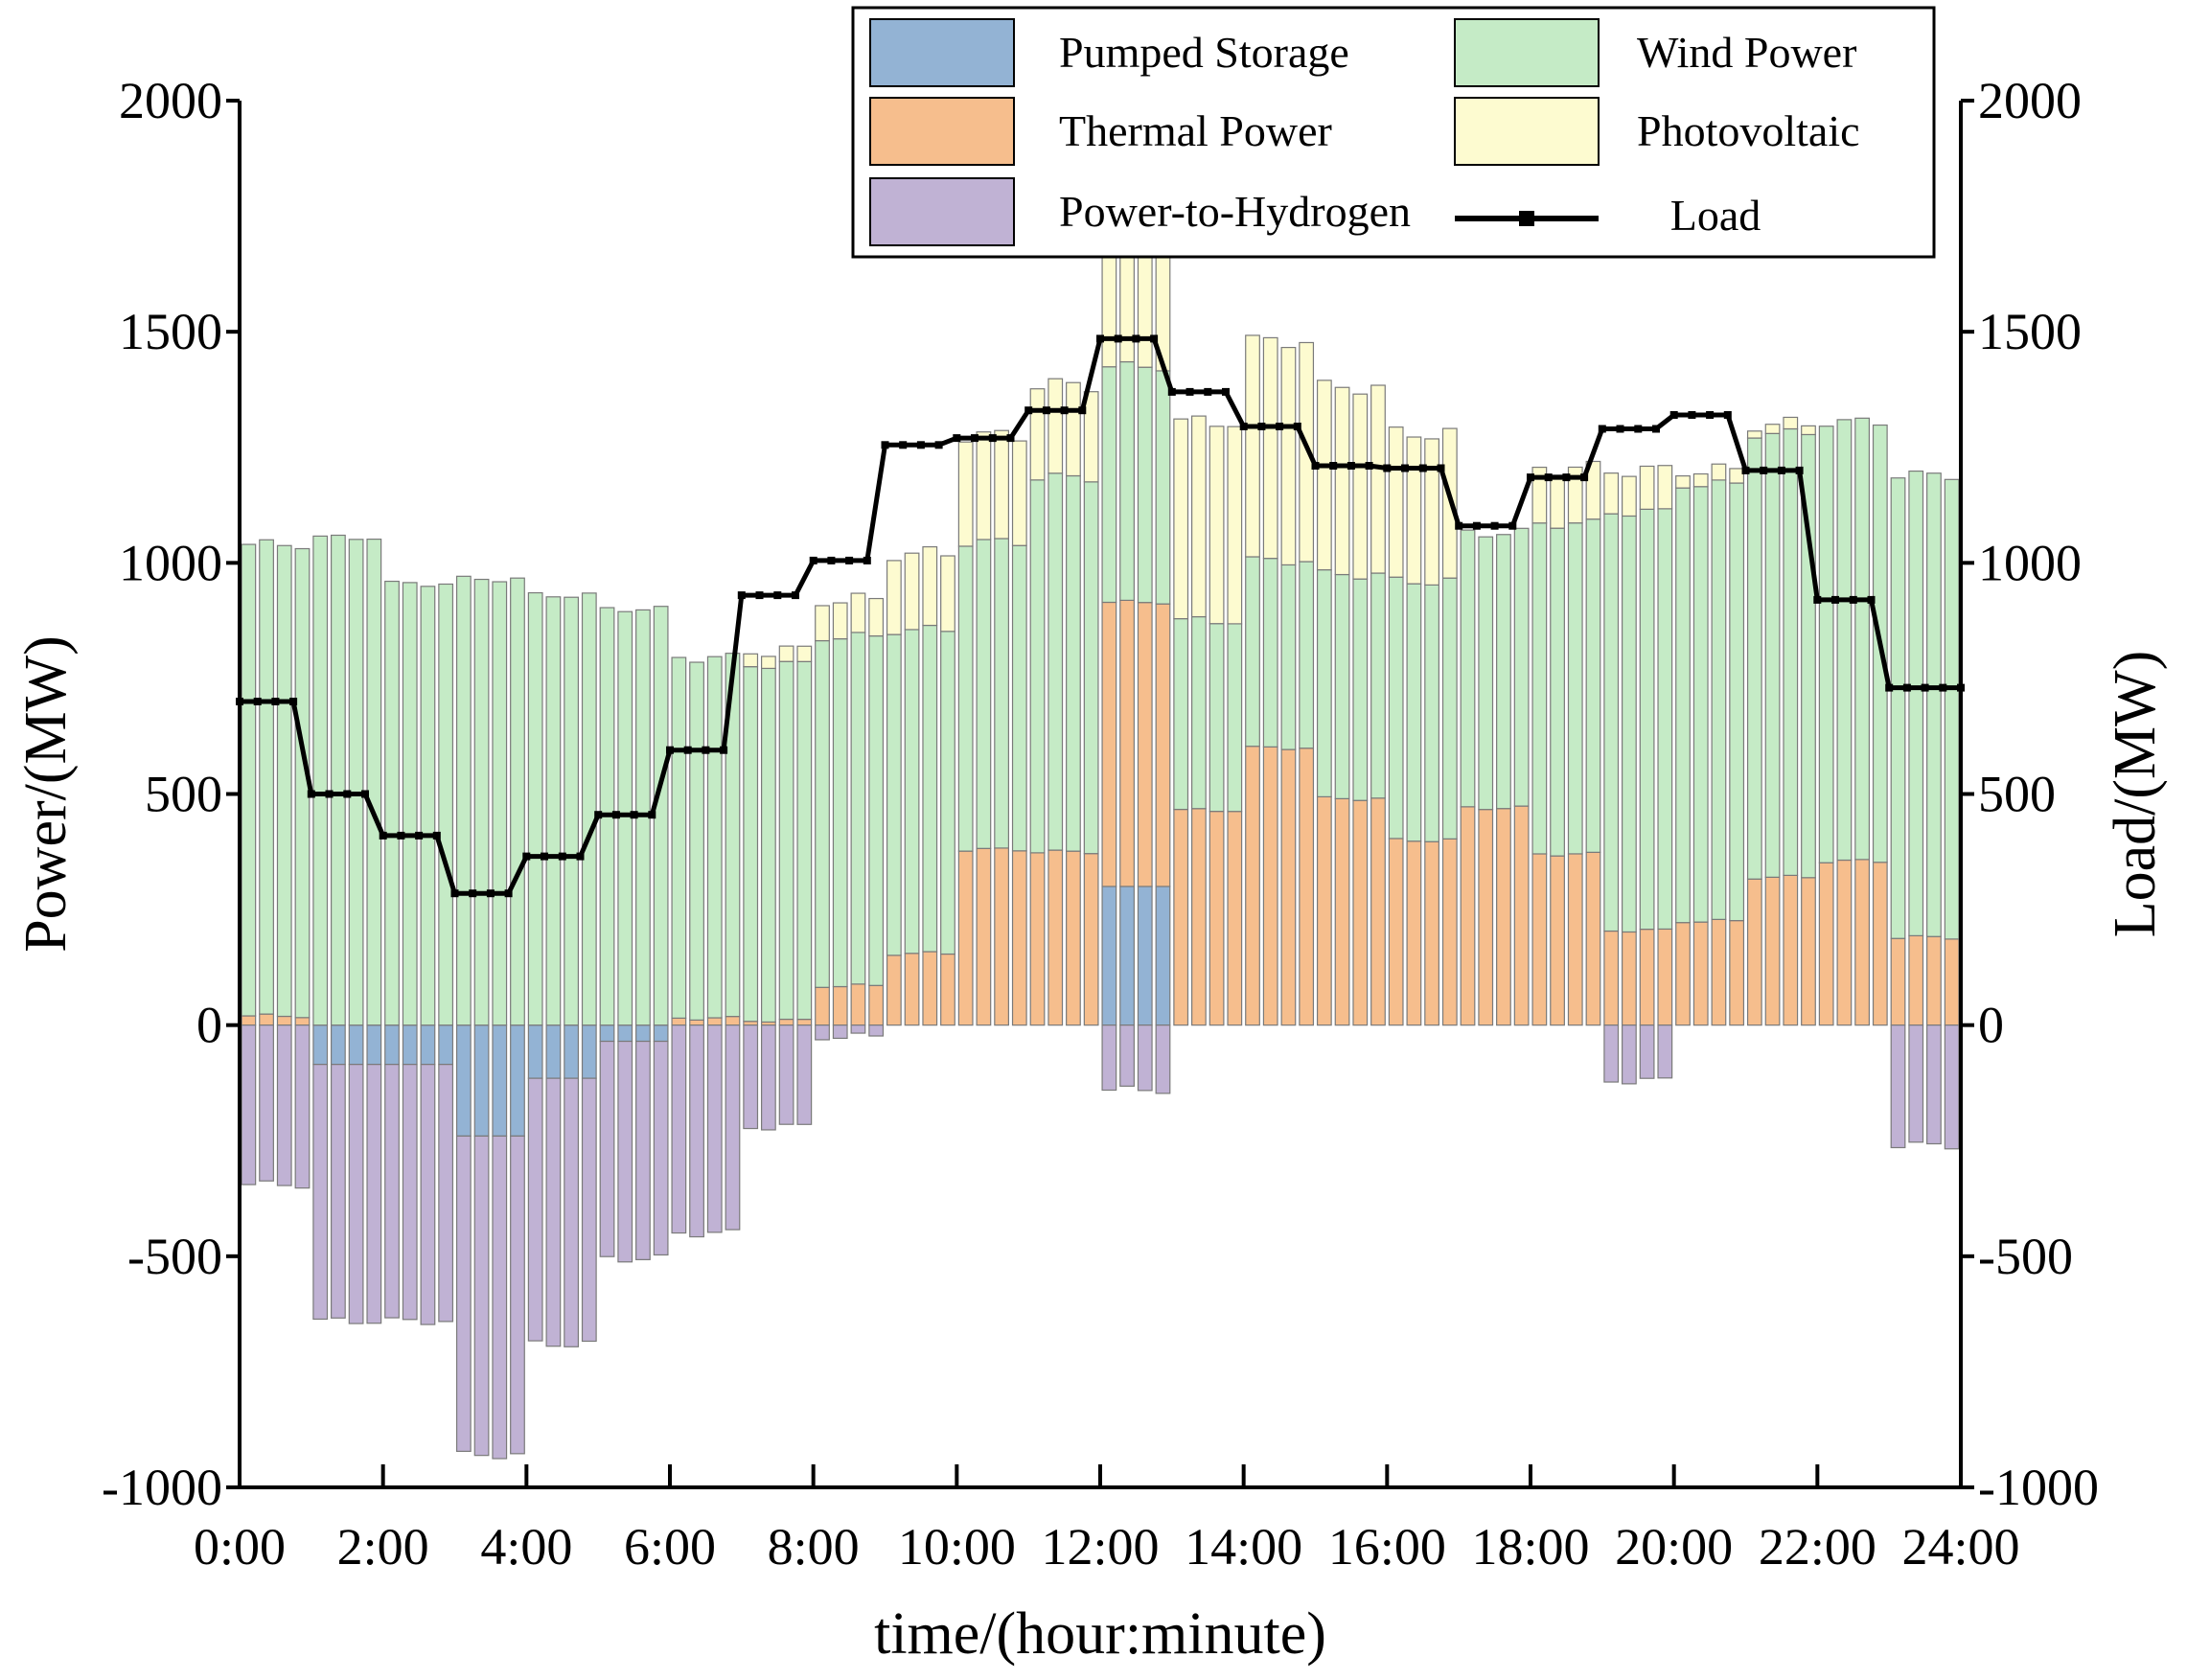 Image resolution: width=2187 pixels, height=1680 pixels. I want to click on y-right-tick-label: 500, so click(2017, 794).